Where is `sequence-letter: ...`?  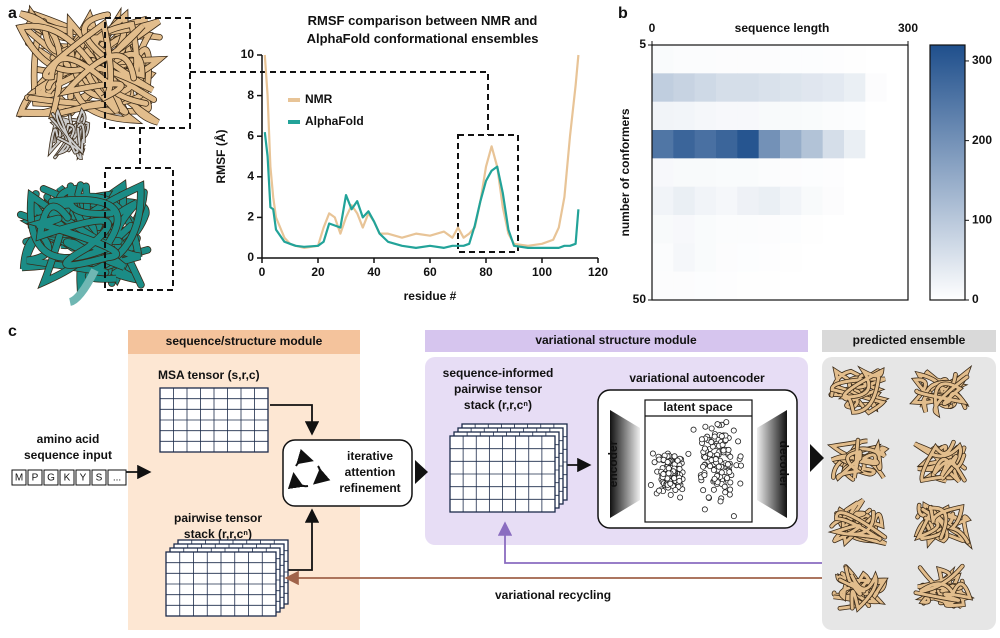 sequence-letter: ... is located at coordinates (117, 478).